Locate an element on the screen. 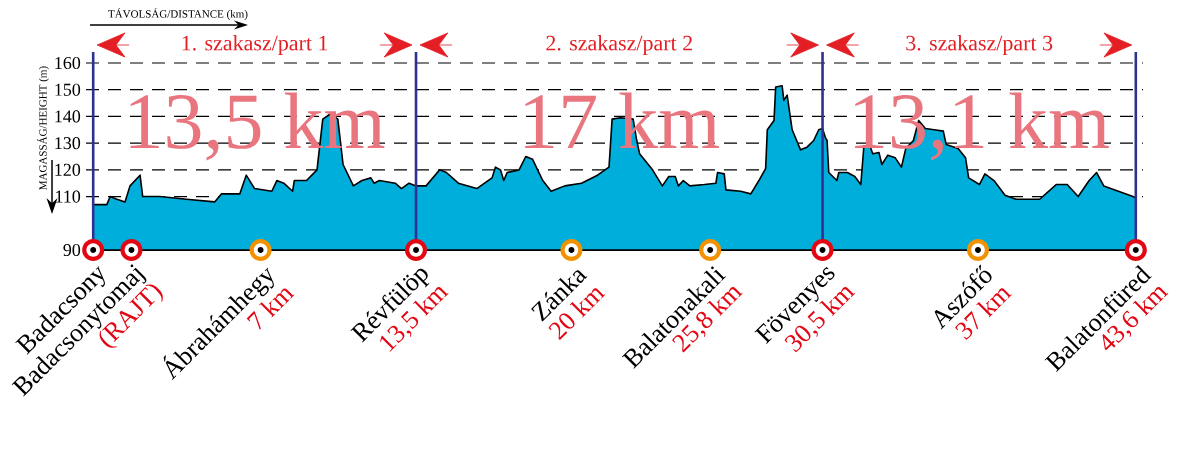 This screenshot has height=452, width=1194. y-tick-label: 140 is located at coordinates (68, 116).